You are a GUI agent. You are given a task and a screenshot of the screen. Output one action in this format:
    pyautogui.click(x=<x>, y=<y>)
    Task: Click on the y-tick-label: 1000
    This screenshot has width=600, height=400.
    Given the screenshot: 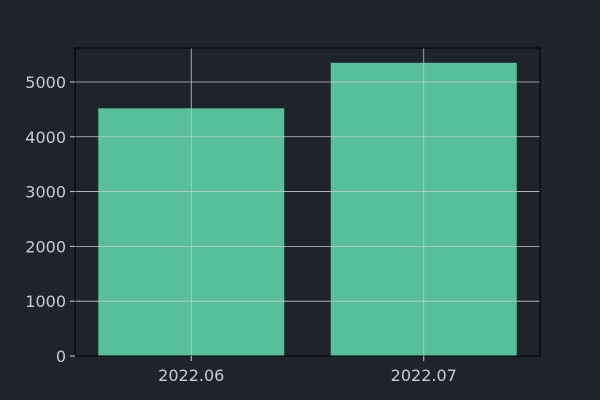 What is the action you would take?
    pyautogui.click(x=45, y=301)
    